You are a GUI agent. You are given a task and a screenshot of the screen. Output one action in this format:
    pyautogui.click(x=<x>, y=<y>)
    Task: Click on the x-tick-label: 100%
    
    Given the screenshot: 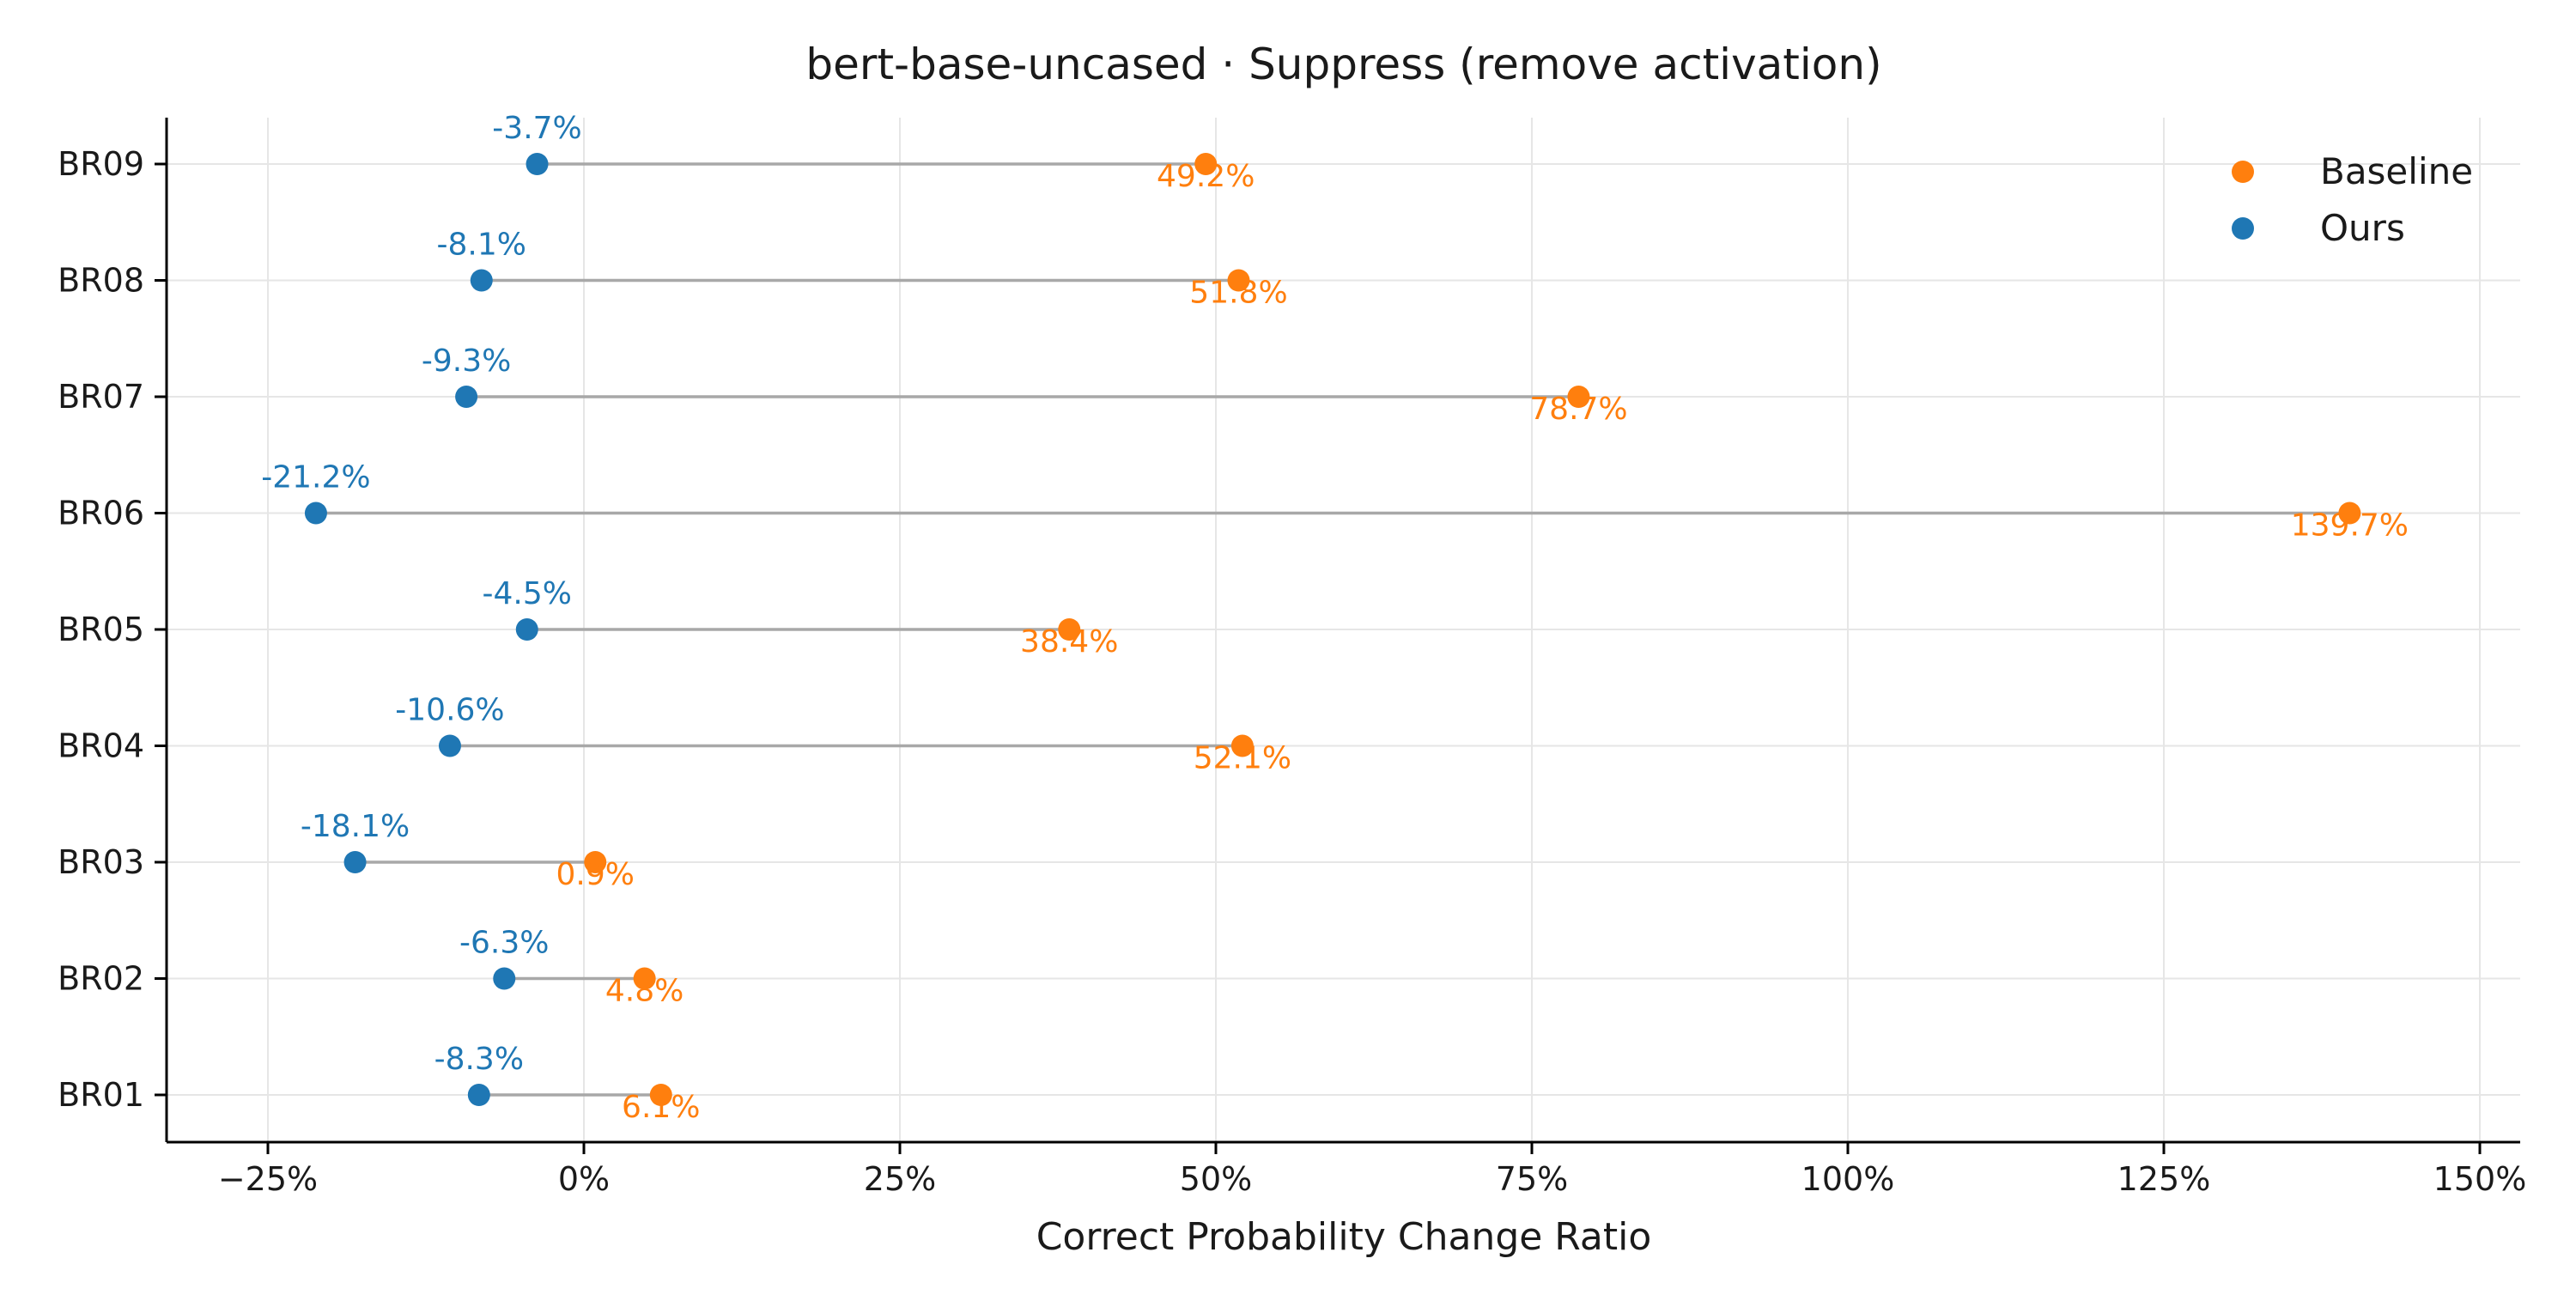 What is the action you would take?
    pyautogui.click(x=1848, y=1179)
    